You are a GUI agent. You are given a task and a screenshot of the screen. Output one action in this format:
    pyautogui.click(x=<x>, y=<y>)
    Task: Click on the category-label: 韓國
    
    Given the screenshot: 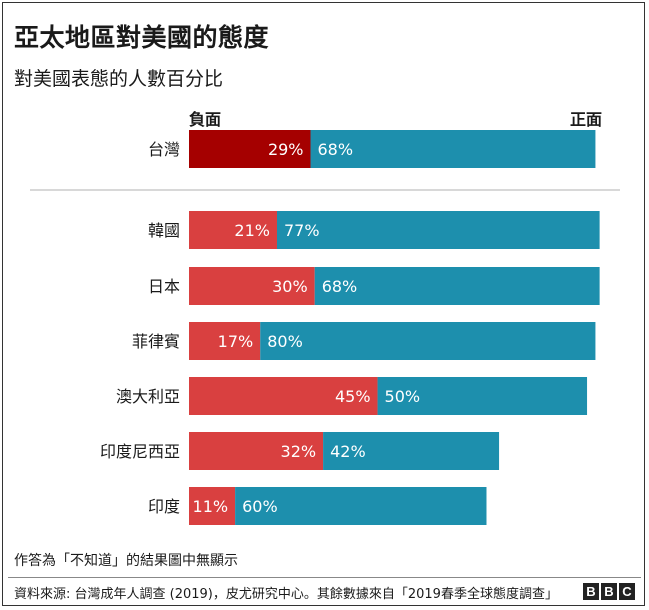 What is the action you would take?
    pyautogui.click(x=164, y=230)
    